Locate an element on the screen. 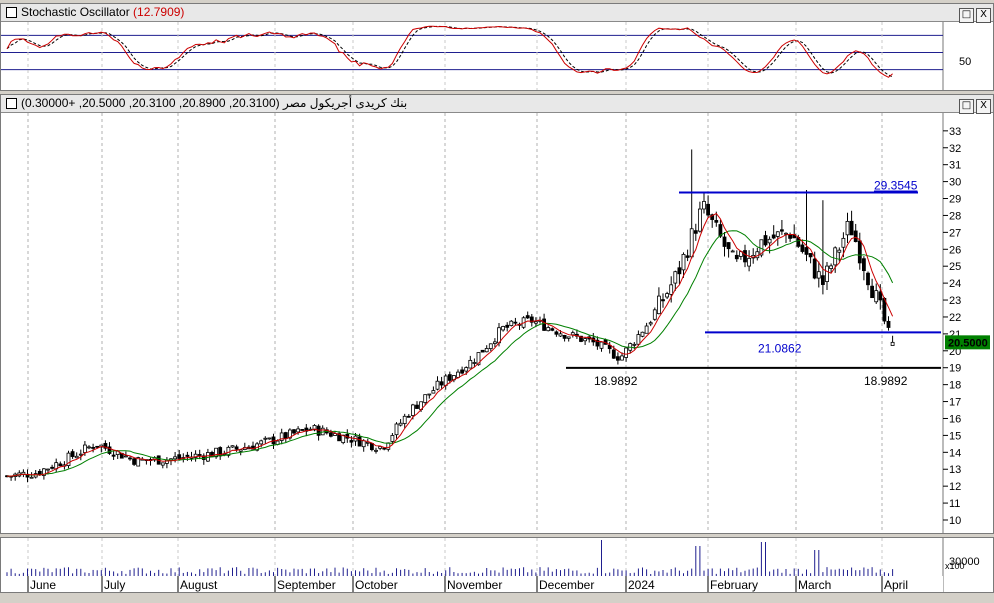 The image size is (994, 603). low-left-label: 18.9892 is located at coordinates (616, 381).